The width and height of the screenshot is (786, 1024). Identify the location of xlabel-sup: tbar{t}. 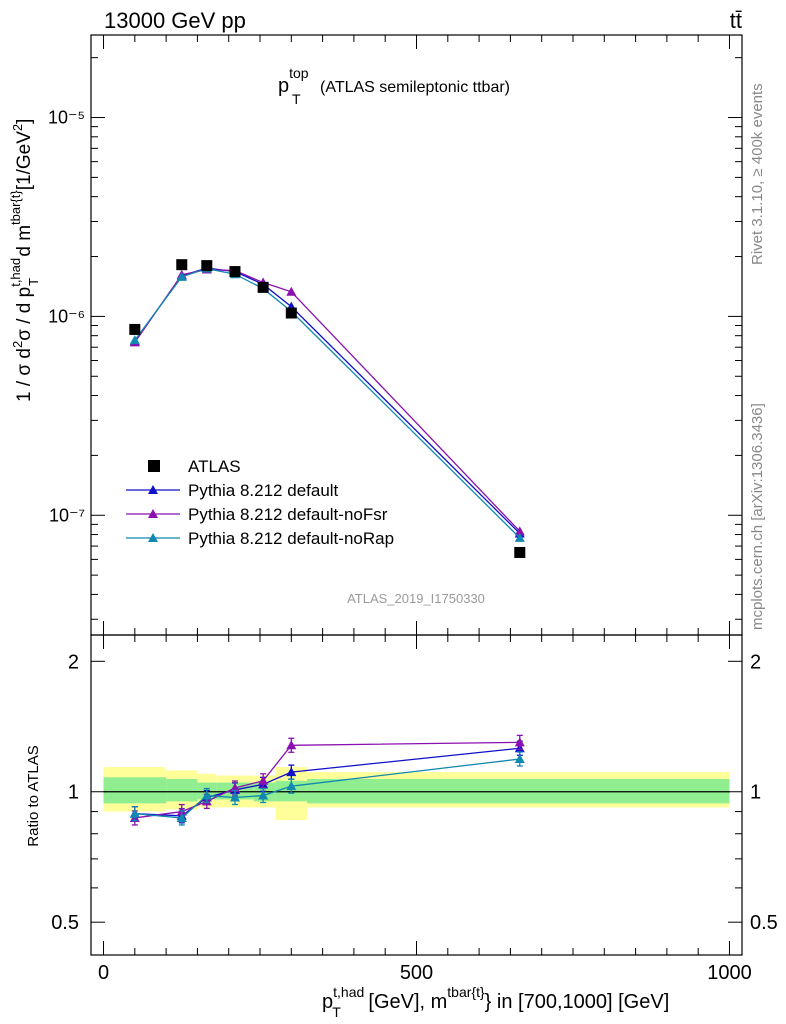
(466, 992).